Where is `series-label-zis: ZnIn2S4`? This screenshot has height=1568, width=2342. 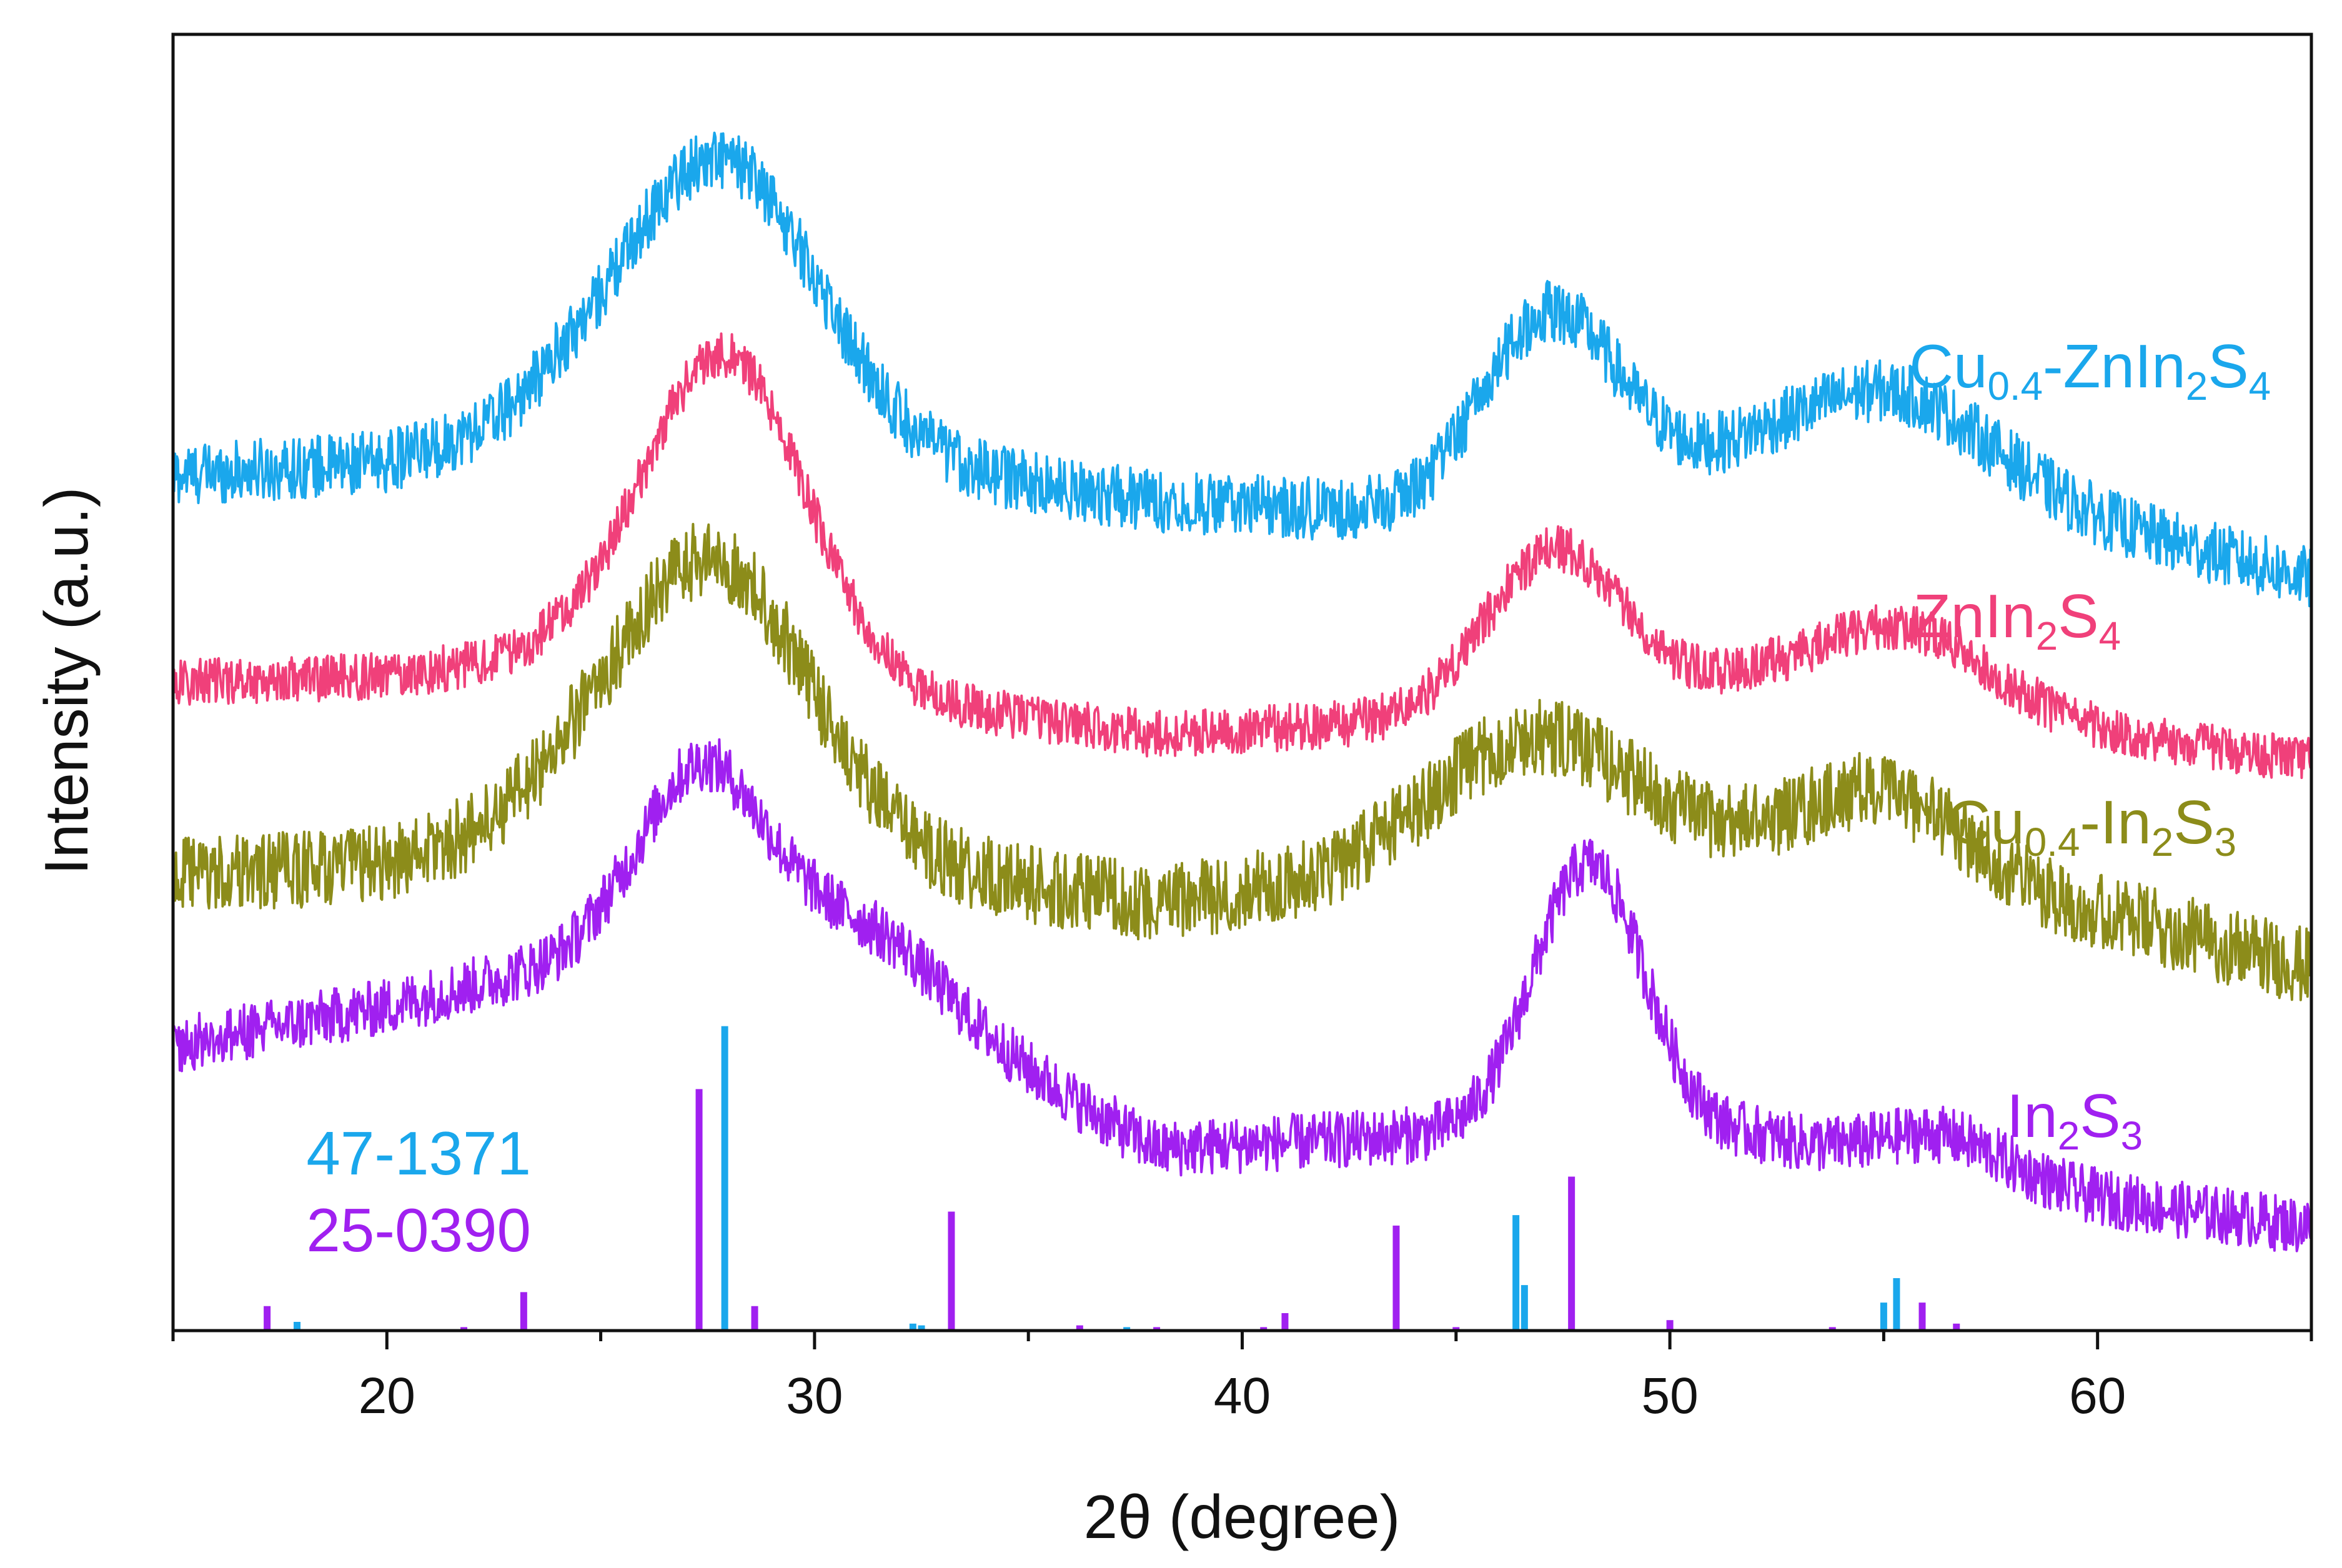
series-label-zis: ZnIn2S4 is located at coordinates (2017, 620).